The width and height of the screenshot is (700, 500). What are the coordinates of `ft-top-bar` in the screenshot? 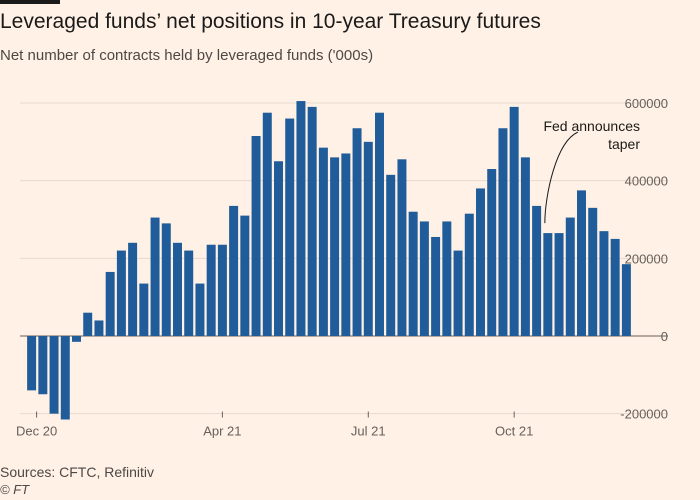 It's located at (30, 2).